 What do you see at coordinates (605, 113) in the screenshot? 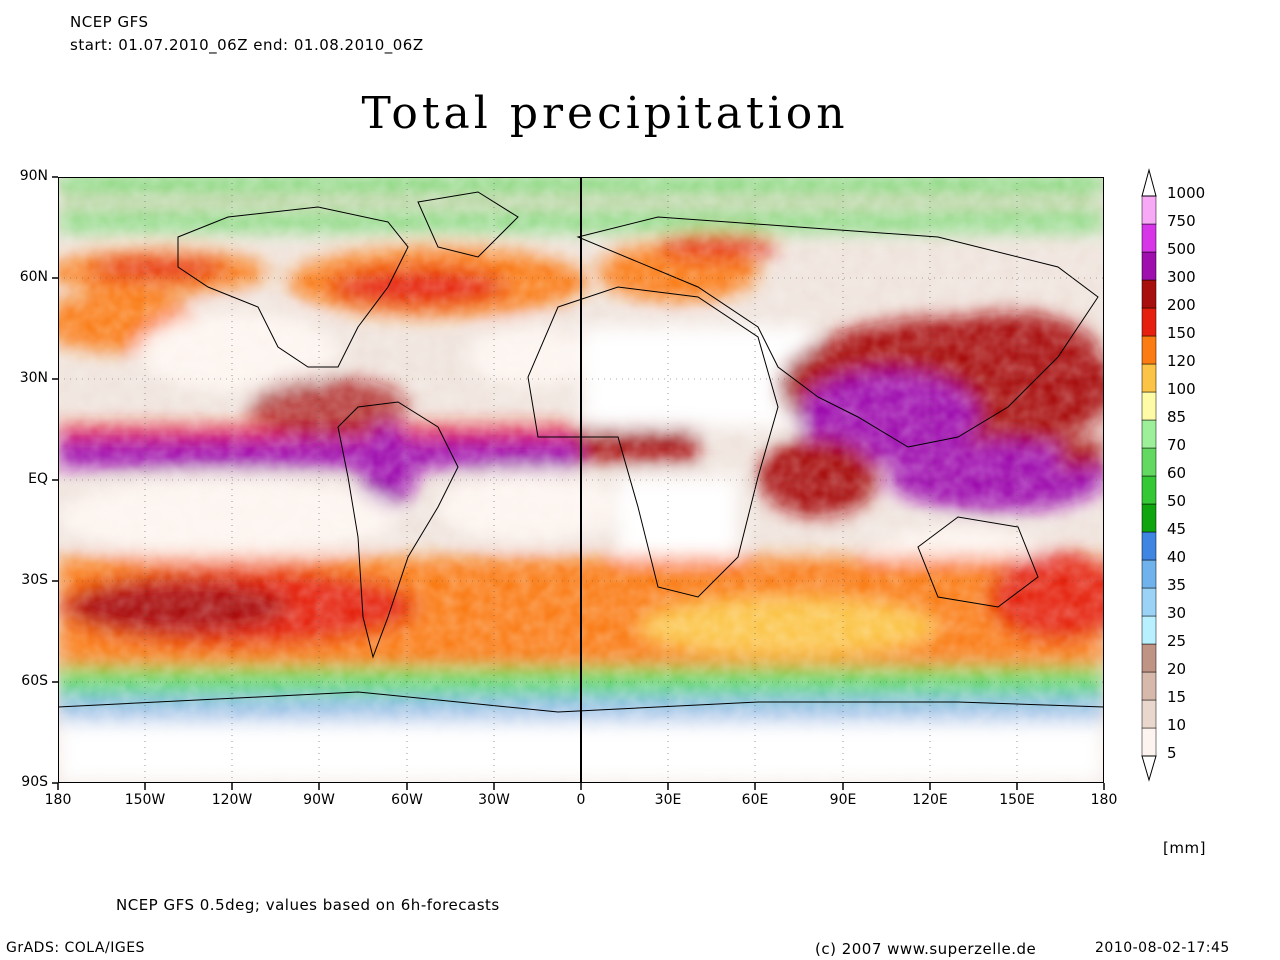
I see `map-title: Total precipitation` at bounding box center [605, 113].